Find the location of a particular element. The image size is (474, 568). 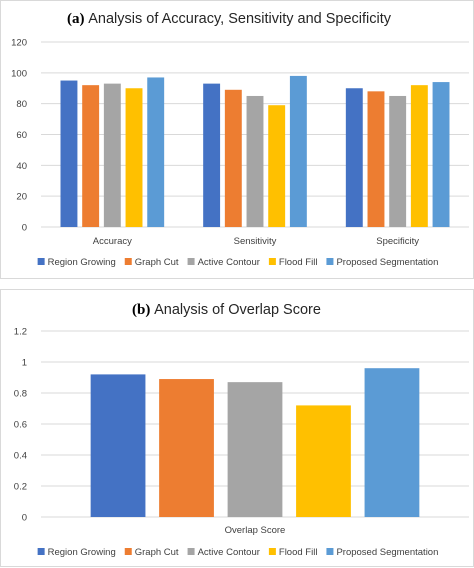

y-tick-label: 0.2 is located at coordinates (20, 487).